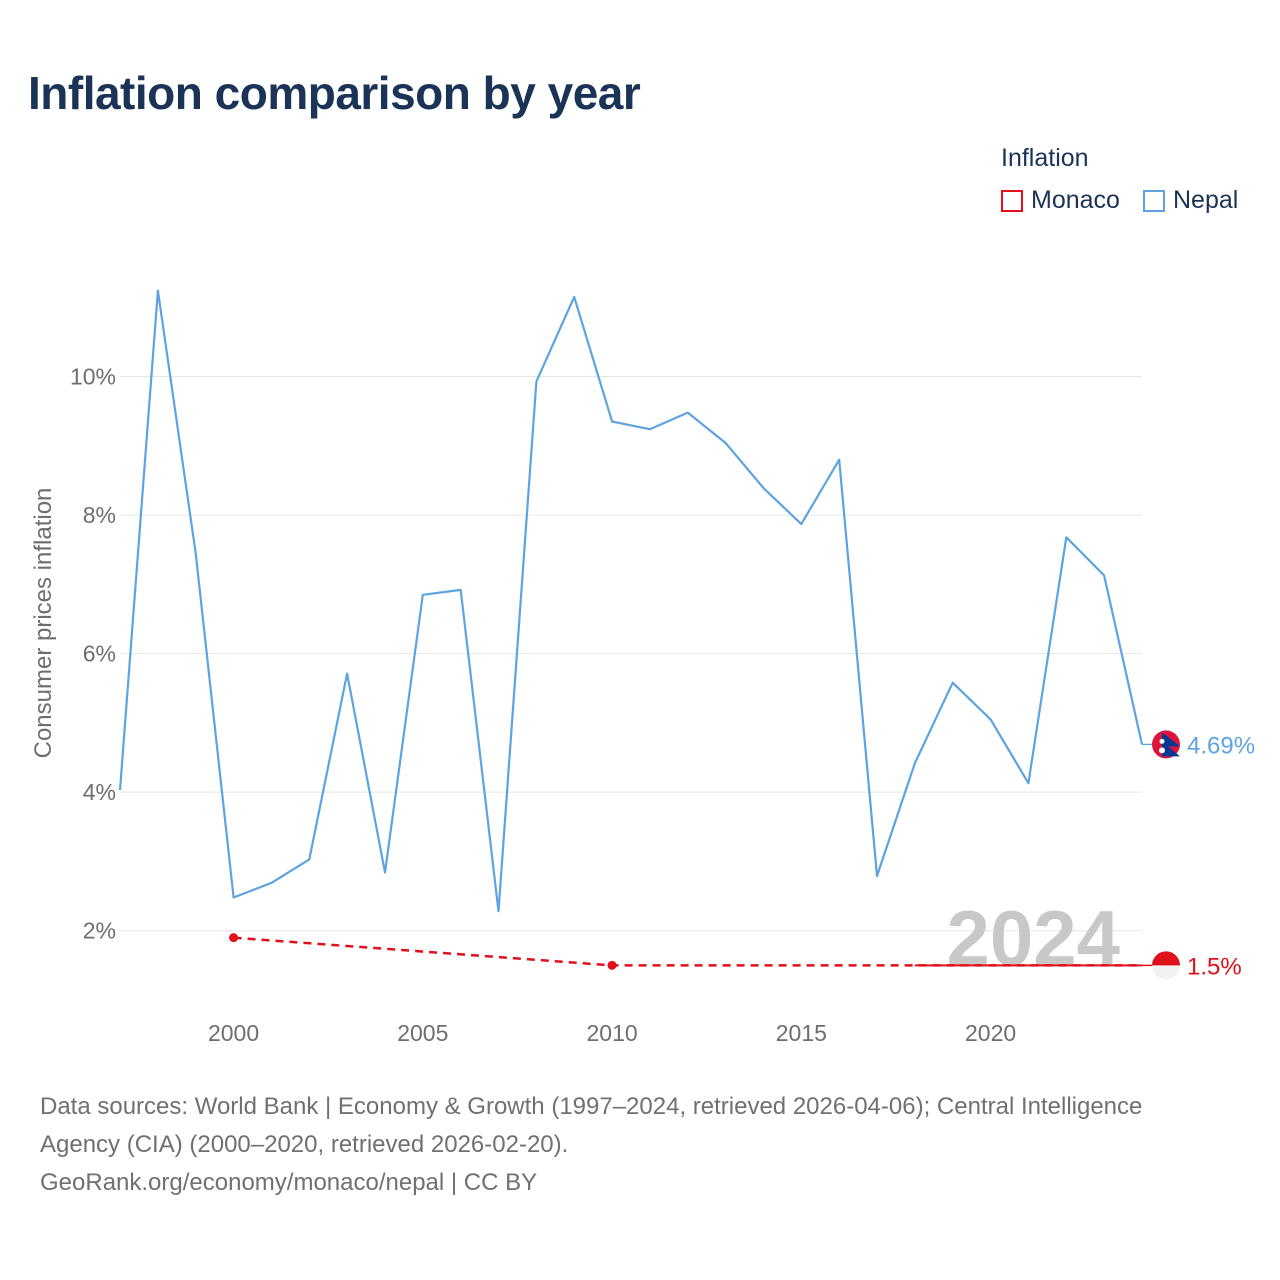  What do you see at coordinates (1162, 750) in the screenshot?
I see `flag-nepal-sun` at bounding box center [1162, 750].